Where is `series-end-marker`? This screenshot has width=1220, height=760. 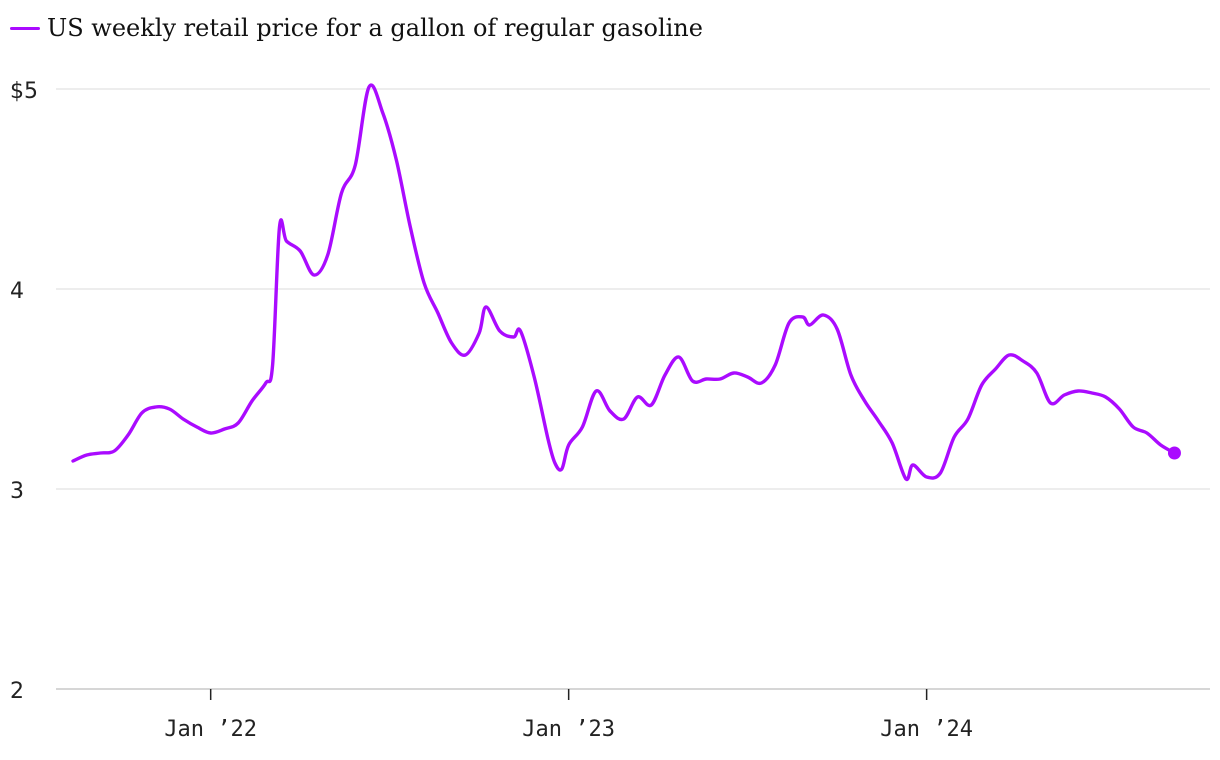
series-end-marker is located at coordinates (1174, 453).